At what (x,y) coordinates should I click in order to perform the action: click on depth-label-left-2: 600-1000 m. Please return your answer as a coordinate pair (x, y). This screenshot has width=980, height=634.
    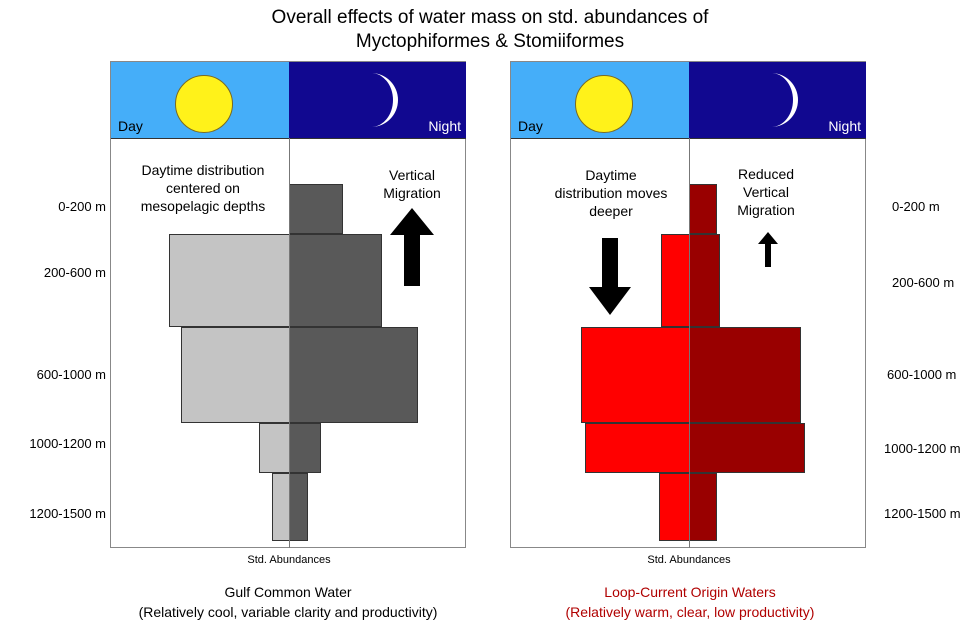
    Looking at the image, I should click on (71, 374).